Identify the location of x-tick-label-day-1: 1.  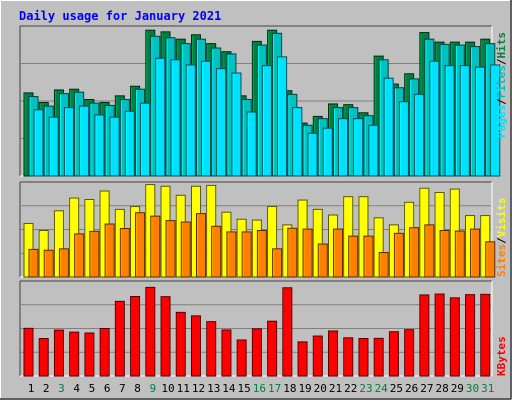
(31, 388).